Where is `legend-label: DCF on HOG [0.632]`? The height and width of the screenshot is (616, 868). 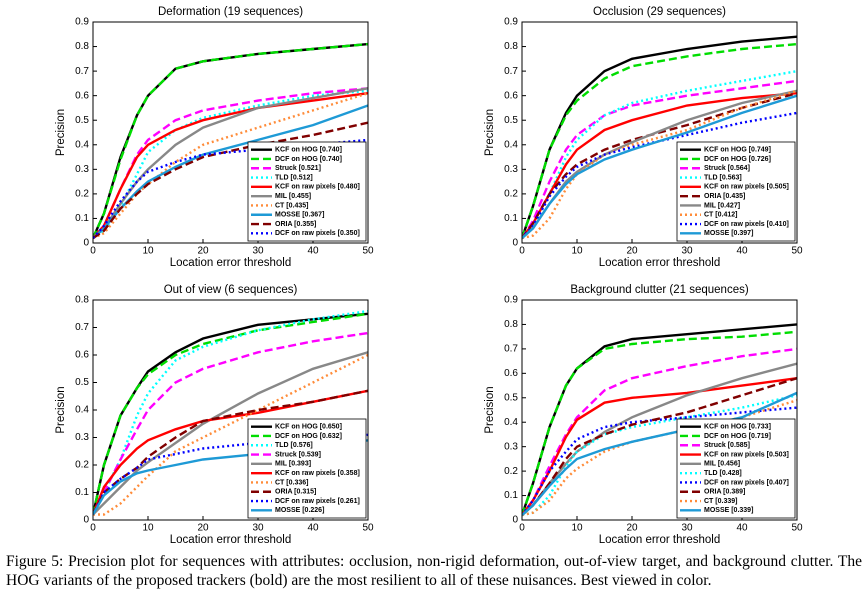 legend-label: DCF on HOG [0.632] is located at coordinates (308, 436).